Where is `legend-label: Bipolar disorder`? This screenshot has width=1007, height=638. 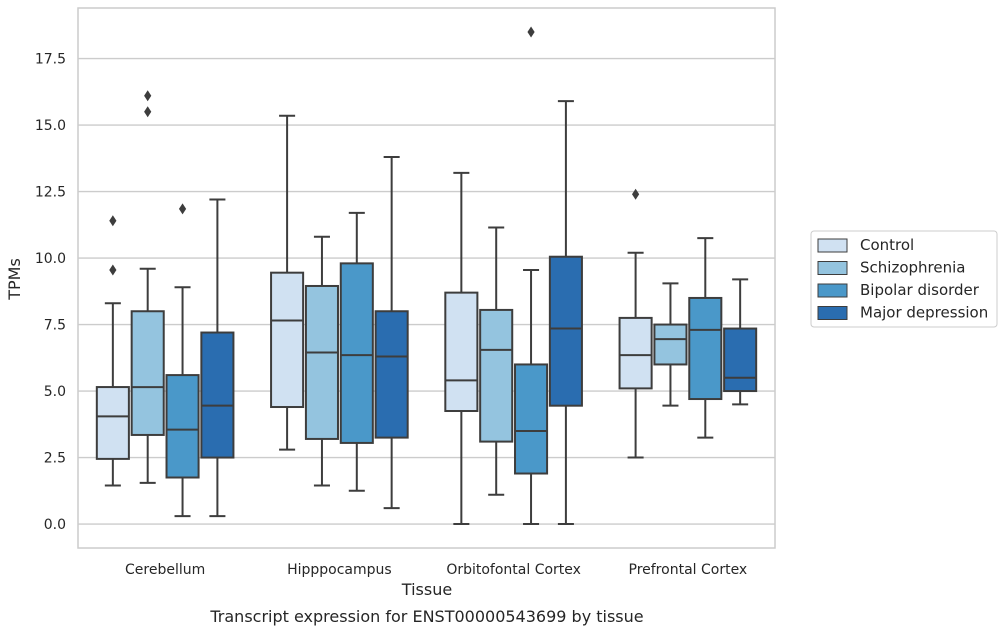
legend-label: Bipolar disorder is located at coordinates (920, 290).